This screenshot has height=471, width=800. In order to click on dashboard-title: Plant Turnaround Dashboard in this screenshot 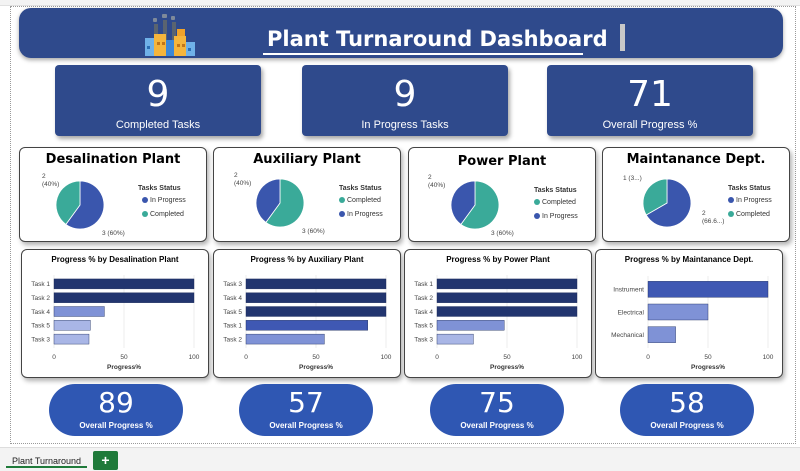, I will do `click(437, 39)`.